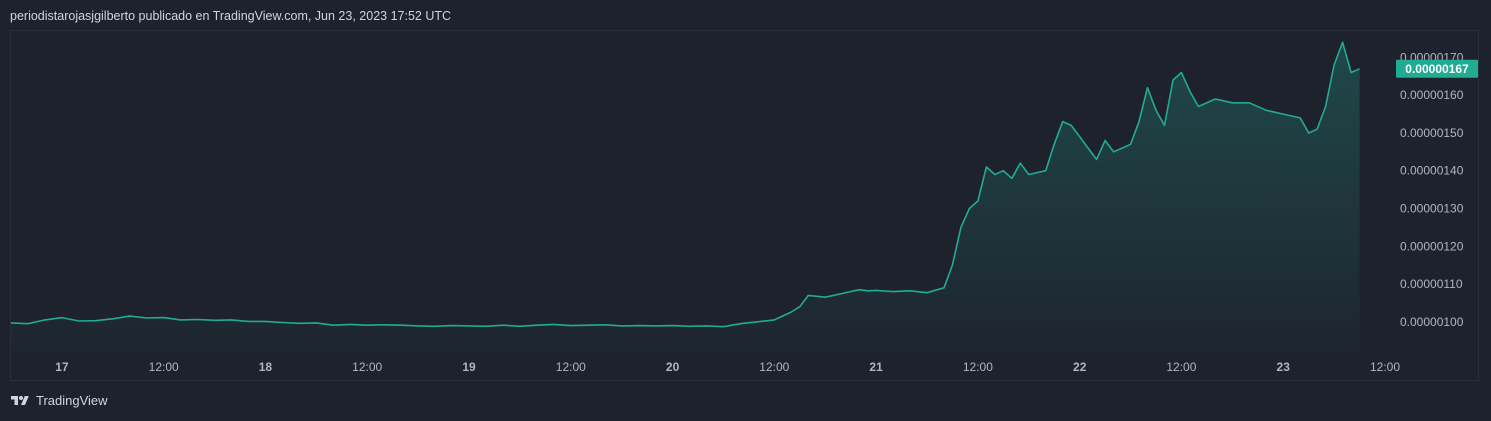 The image size is (1491, 421). I want to click on y-tick-label: 0.00000150, so click(1432, 133).